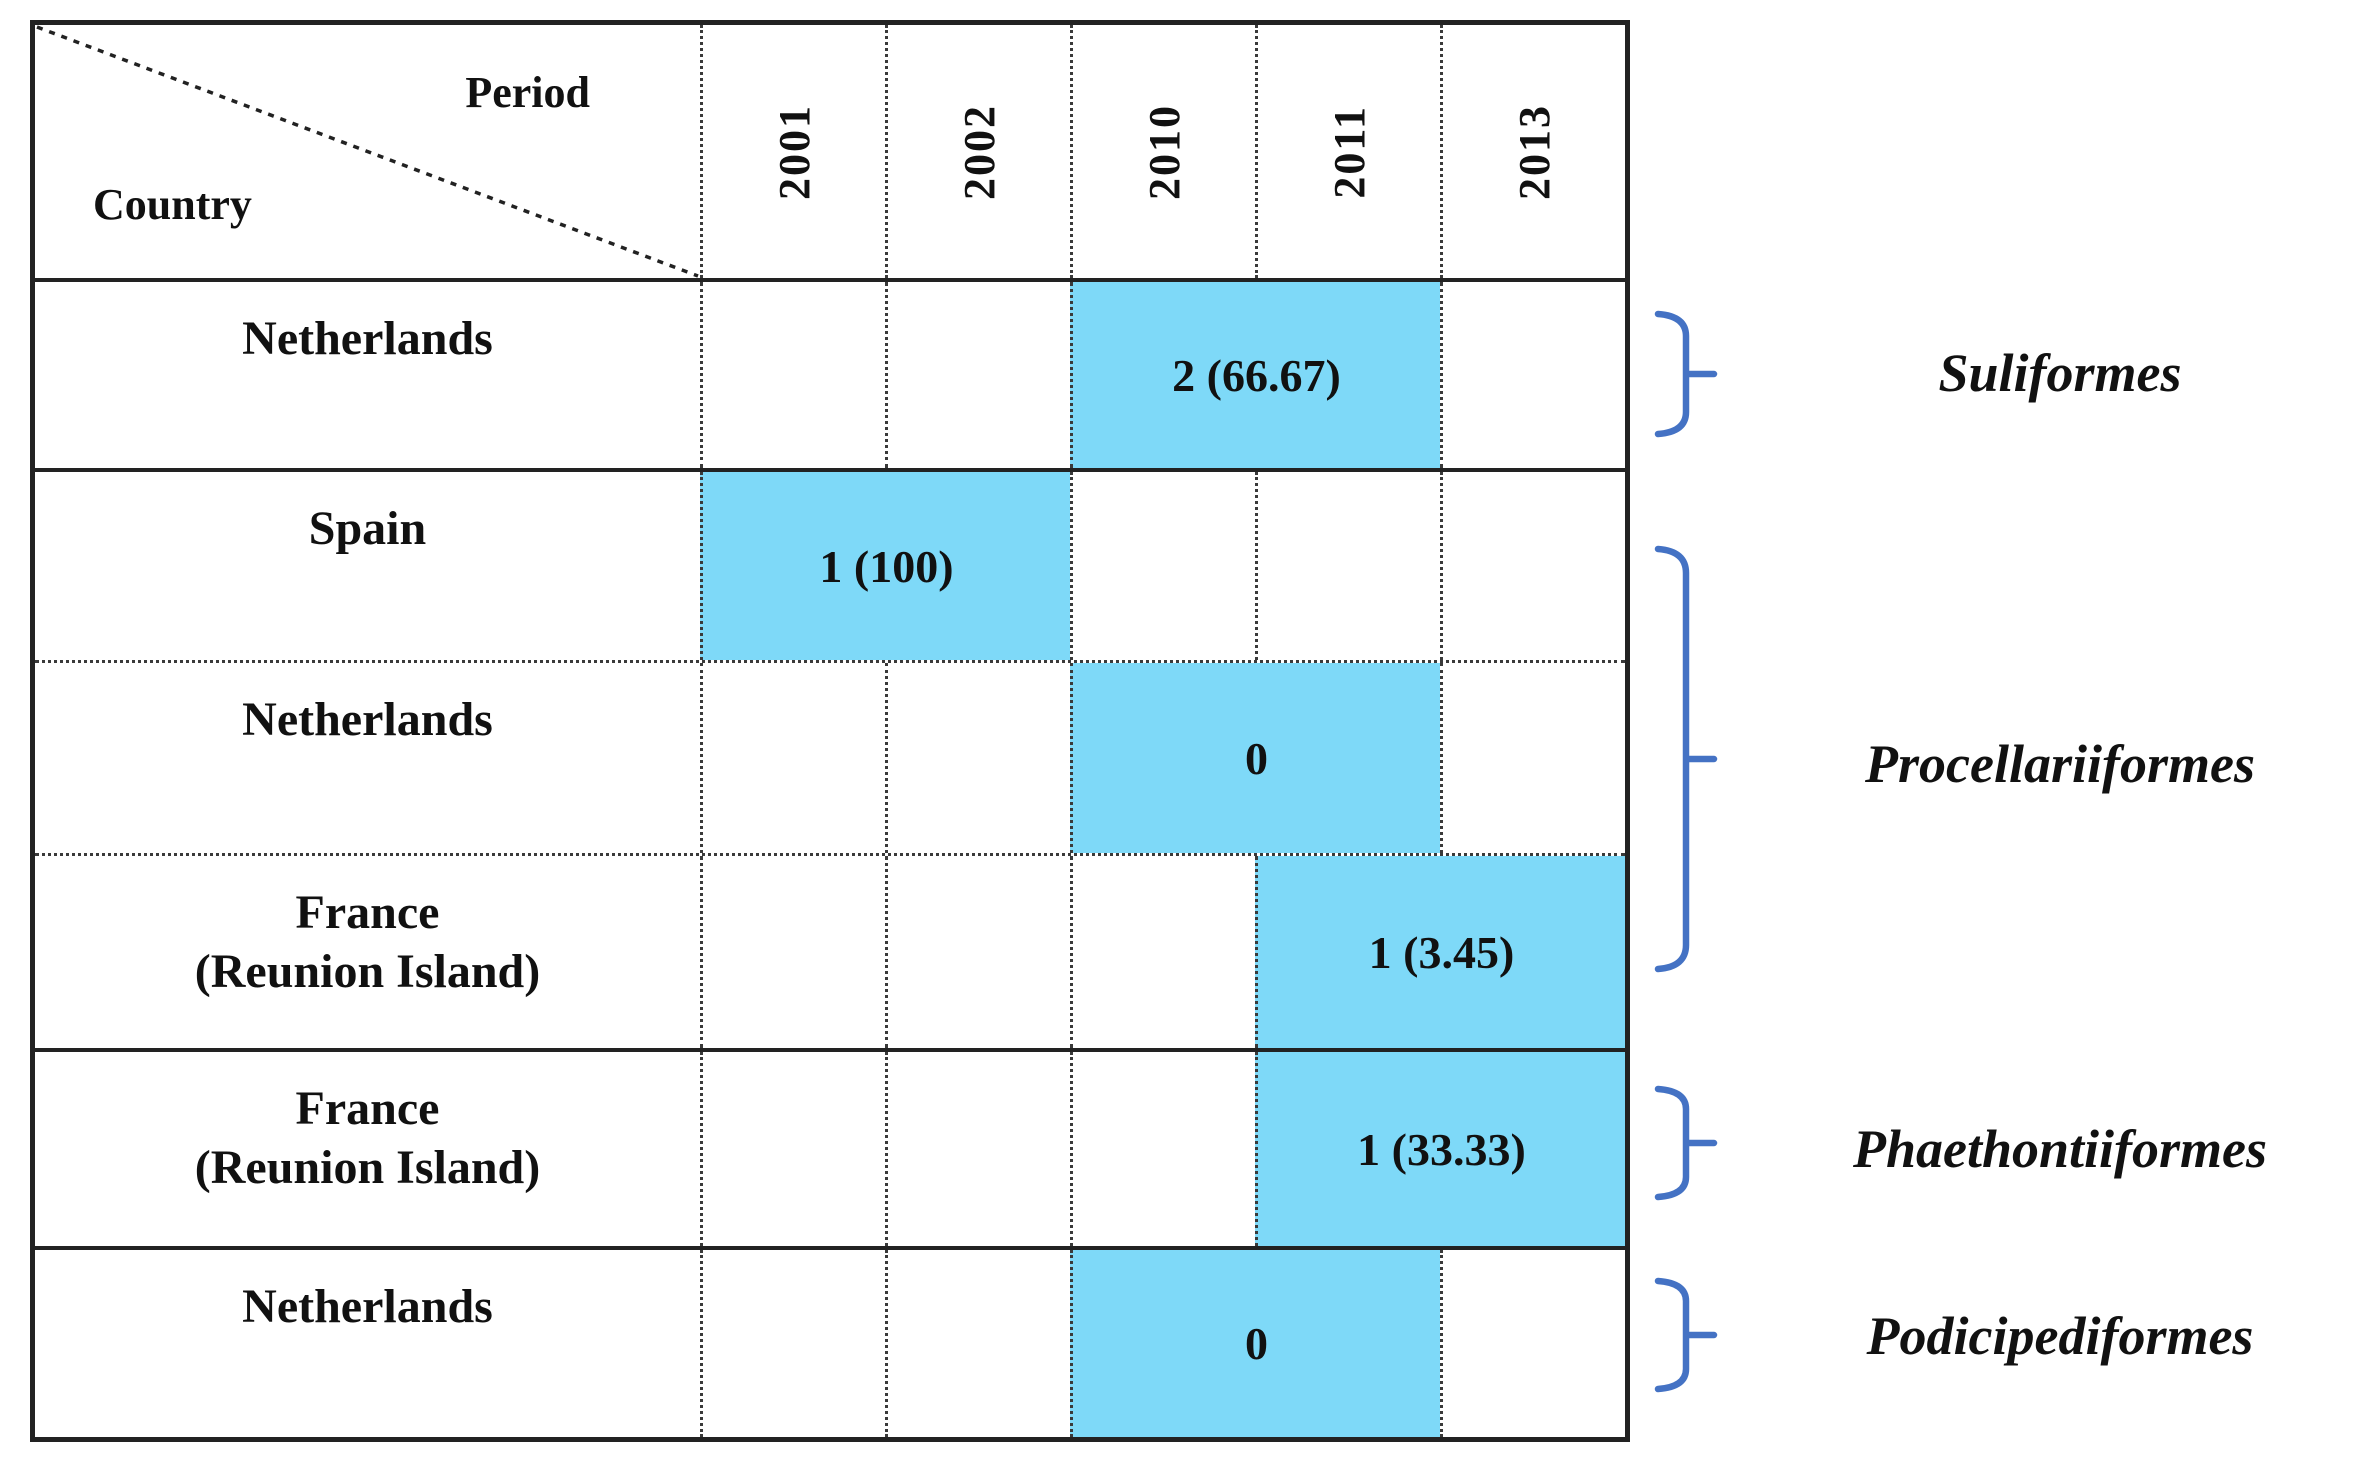 This screenshot has width=2371, height=1470. Describe the element at coordinates (2060, 1149) in the screenshot. I see `group-label-phaethontiiformes: Phaethontiiformes` at that location.